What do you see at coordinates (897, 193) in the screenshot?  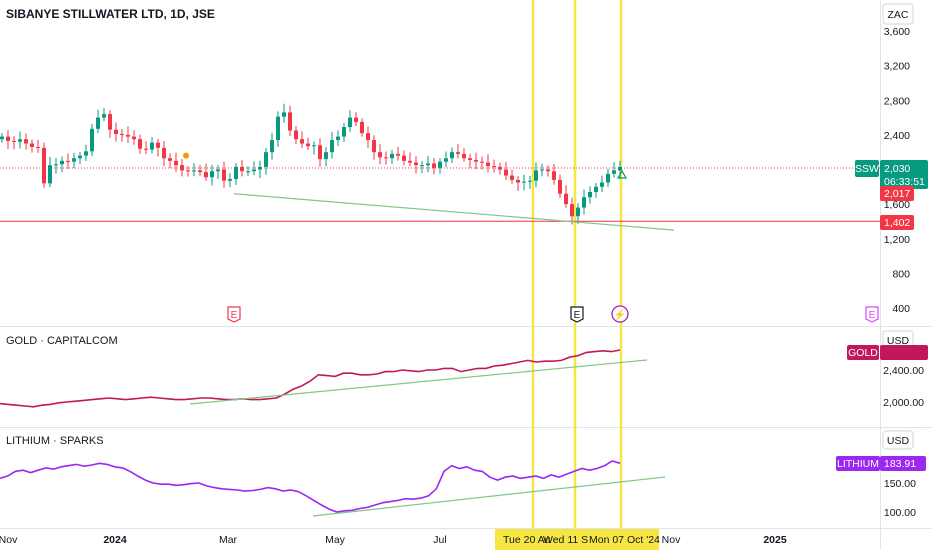 I see `price-badge-red` at bounding box center [897, 193].